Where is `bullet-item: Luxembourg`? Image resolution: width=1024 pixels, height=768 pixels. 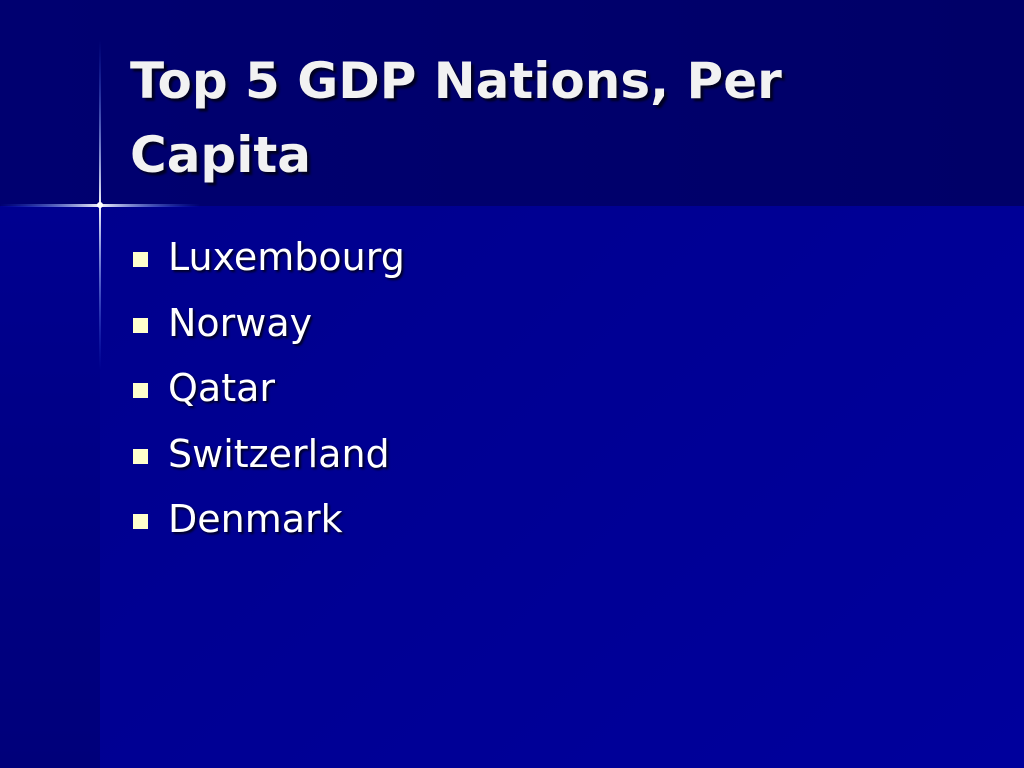
bullet-item: Luxembourg is located at coordinates (267, 261).